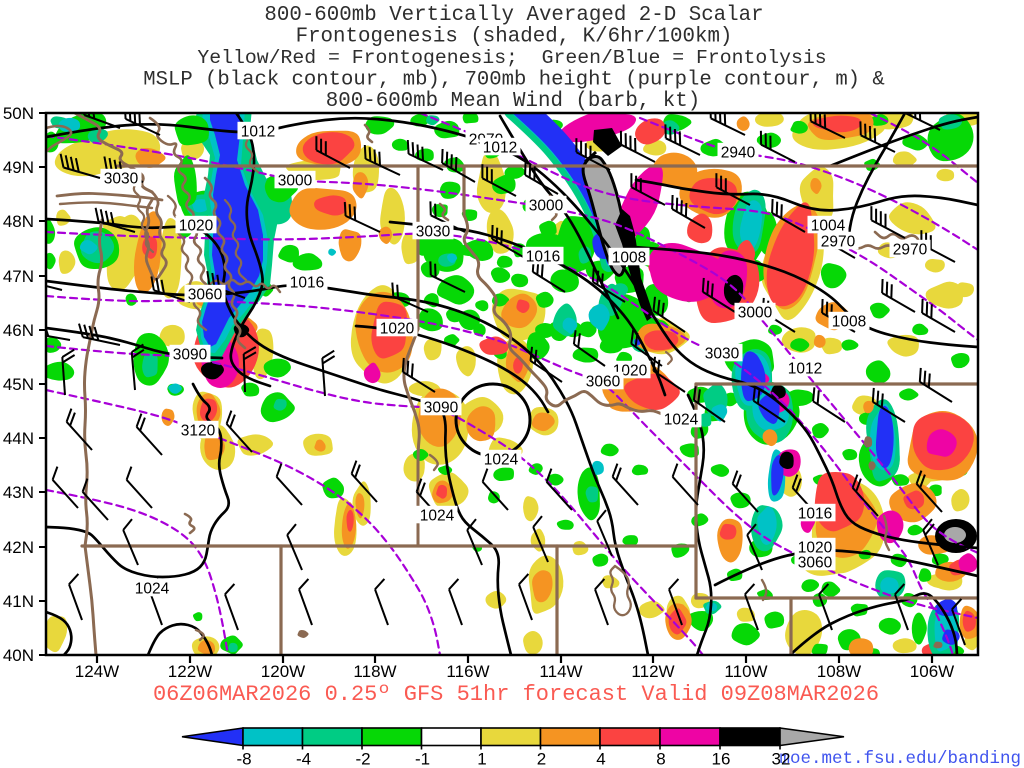  Describe the element at coordinates (660, 759) in the screenshot. I see `svg-text: 8` at that location.